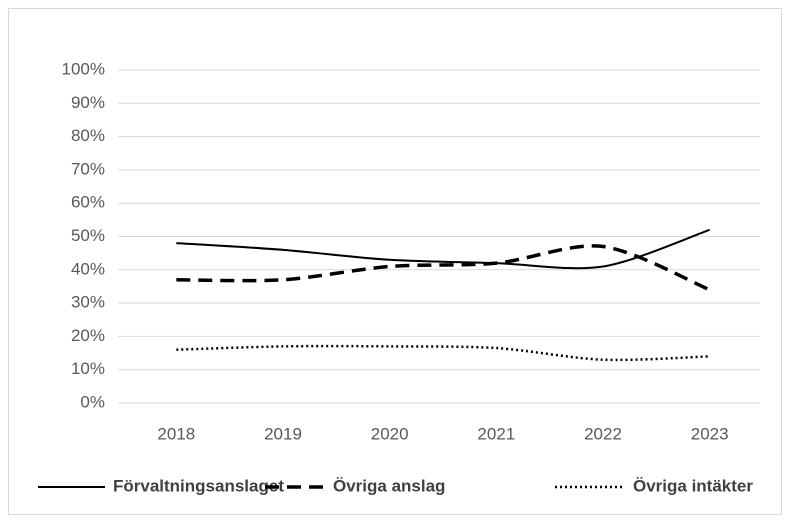 The width and height of the screenshot is (791, 523). What do you see at coordinates (176, 433) in the screenshot?
I see `x-tick-label: 2018` at bounding box center [176, 433].